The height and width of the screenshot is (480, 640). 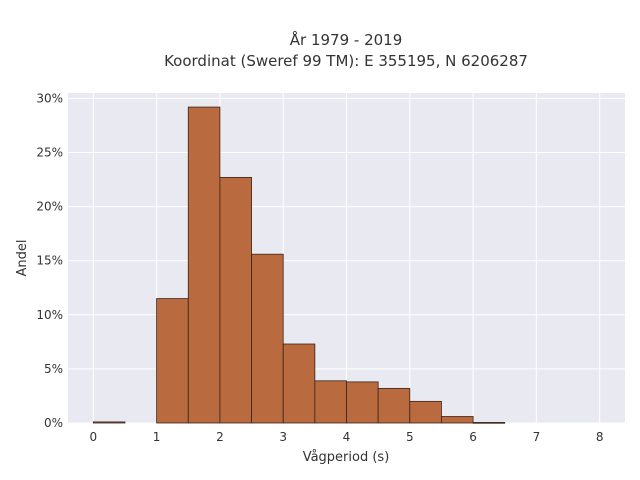 I want to click on x-tick-label: 5, so click(x=410, y=437).